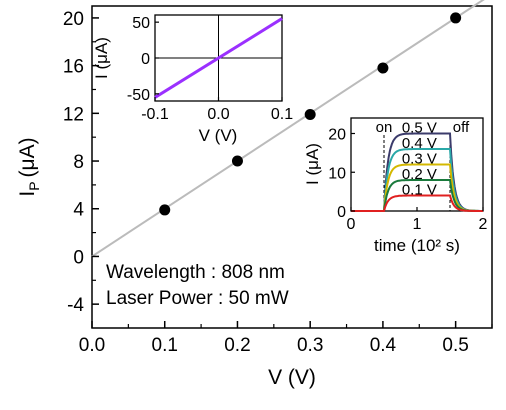 This screenshot has width=506, height=410. I want to click on inset-time-x-ticks: 0 1 2, so click(417, 220).